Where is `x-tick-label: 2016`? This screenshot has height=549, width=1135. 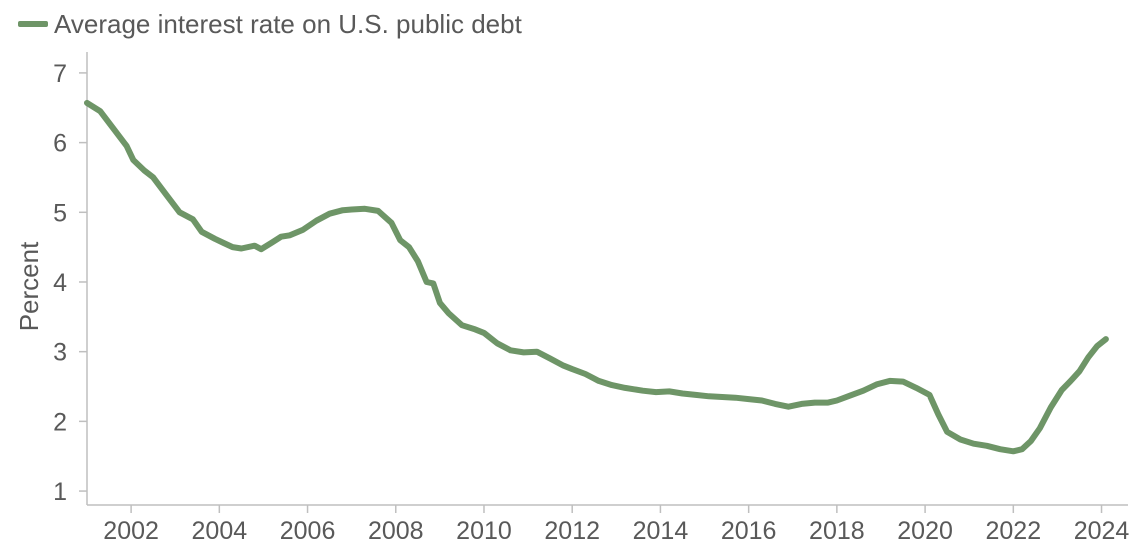
x-tick-label: 2016 is located at coordinates (749, 530).